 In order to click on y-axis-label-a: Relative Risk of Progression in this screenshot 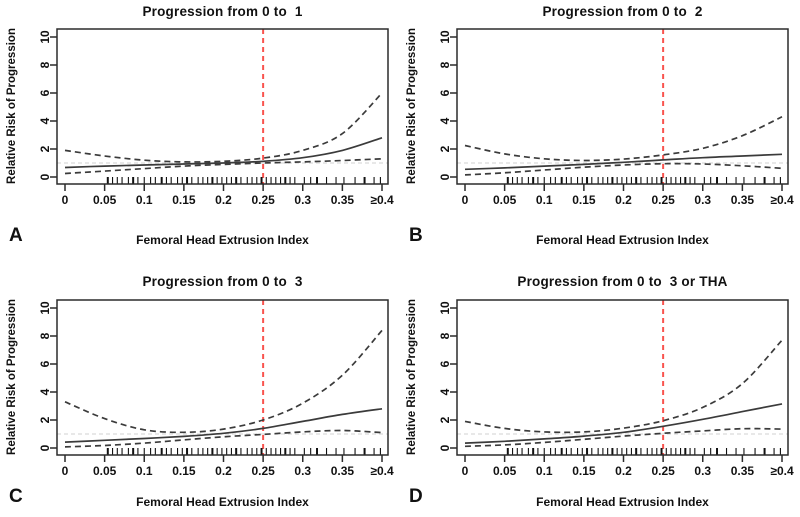, I will do `click(12, 106)`.